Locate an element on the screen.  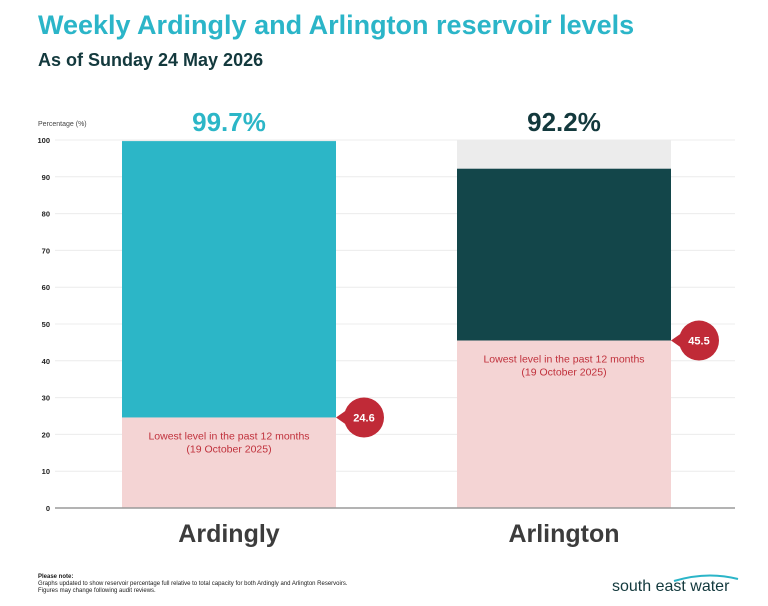
bar-ardingly is located at coordinates (229, 279).